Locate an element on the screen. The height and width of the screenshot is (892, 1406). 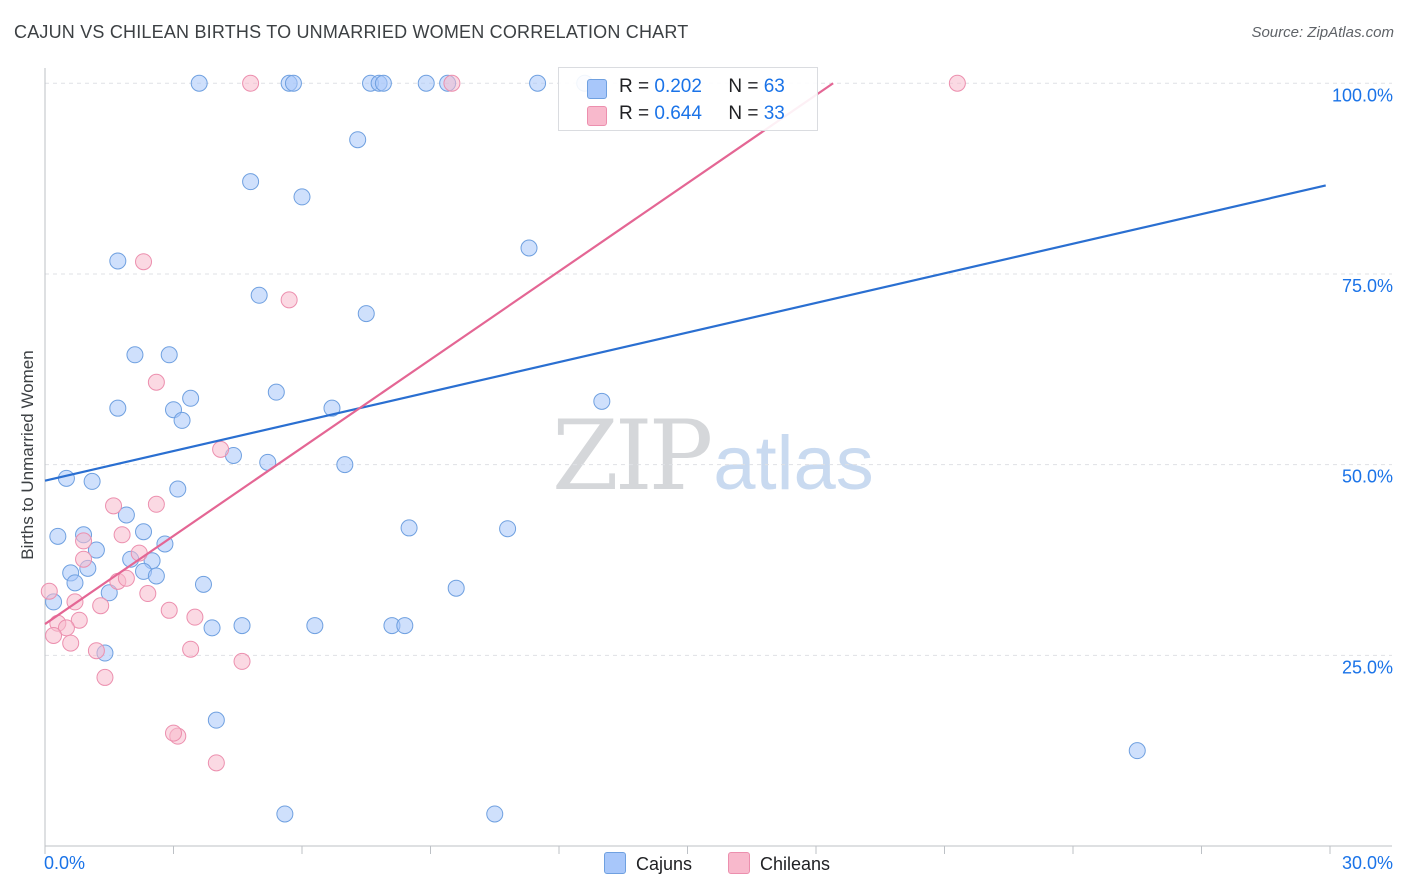
legend-n-value: 63 is located at coordinates (774, 86).